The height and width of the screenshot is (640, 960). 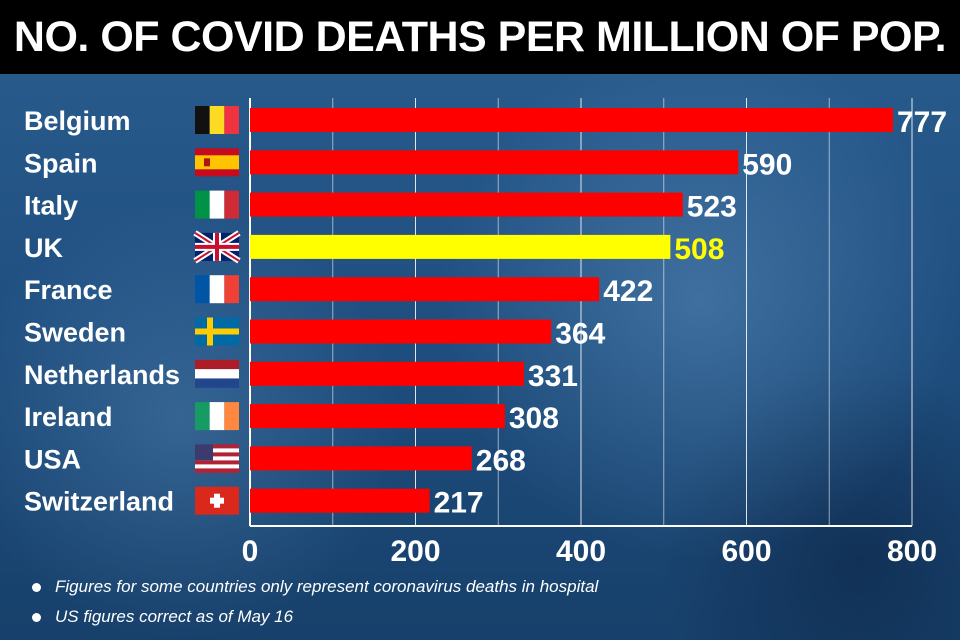 I want to click on category-label: Netherlands, so click(x=102, y=375).